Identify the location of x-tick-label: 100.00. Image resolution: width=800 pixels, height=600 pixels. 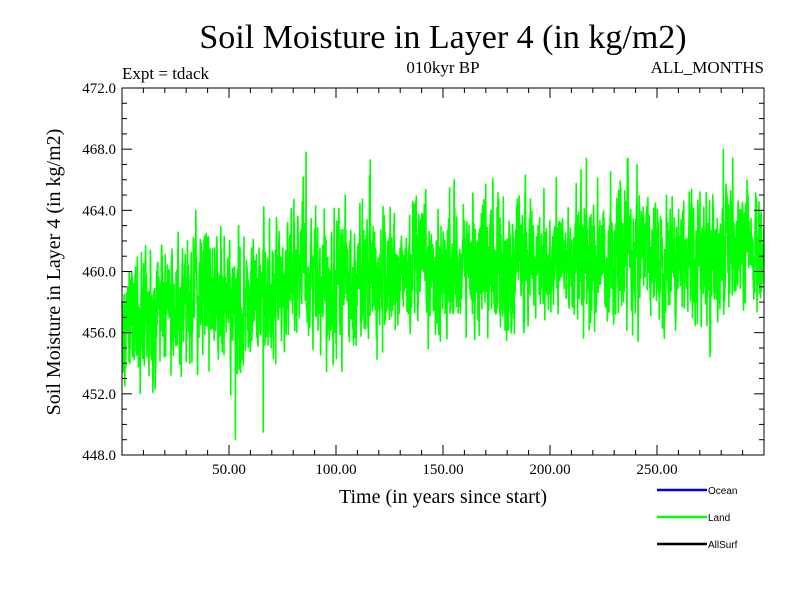
(335, 470).